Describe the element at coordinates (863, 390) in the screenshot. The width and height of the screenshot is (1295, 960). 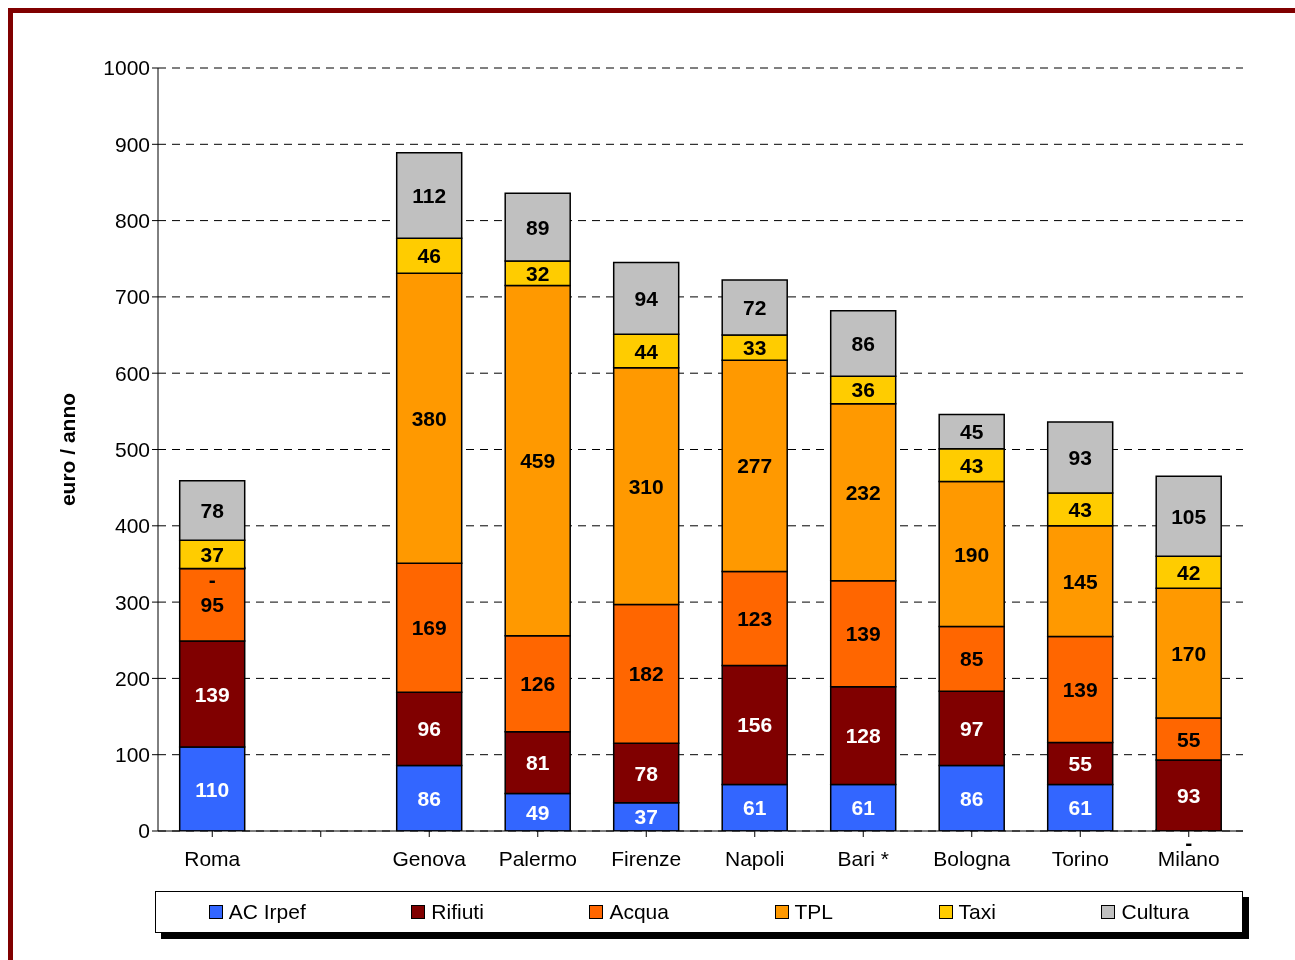
I see `data-label: 36` at that location.